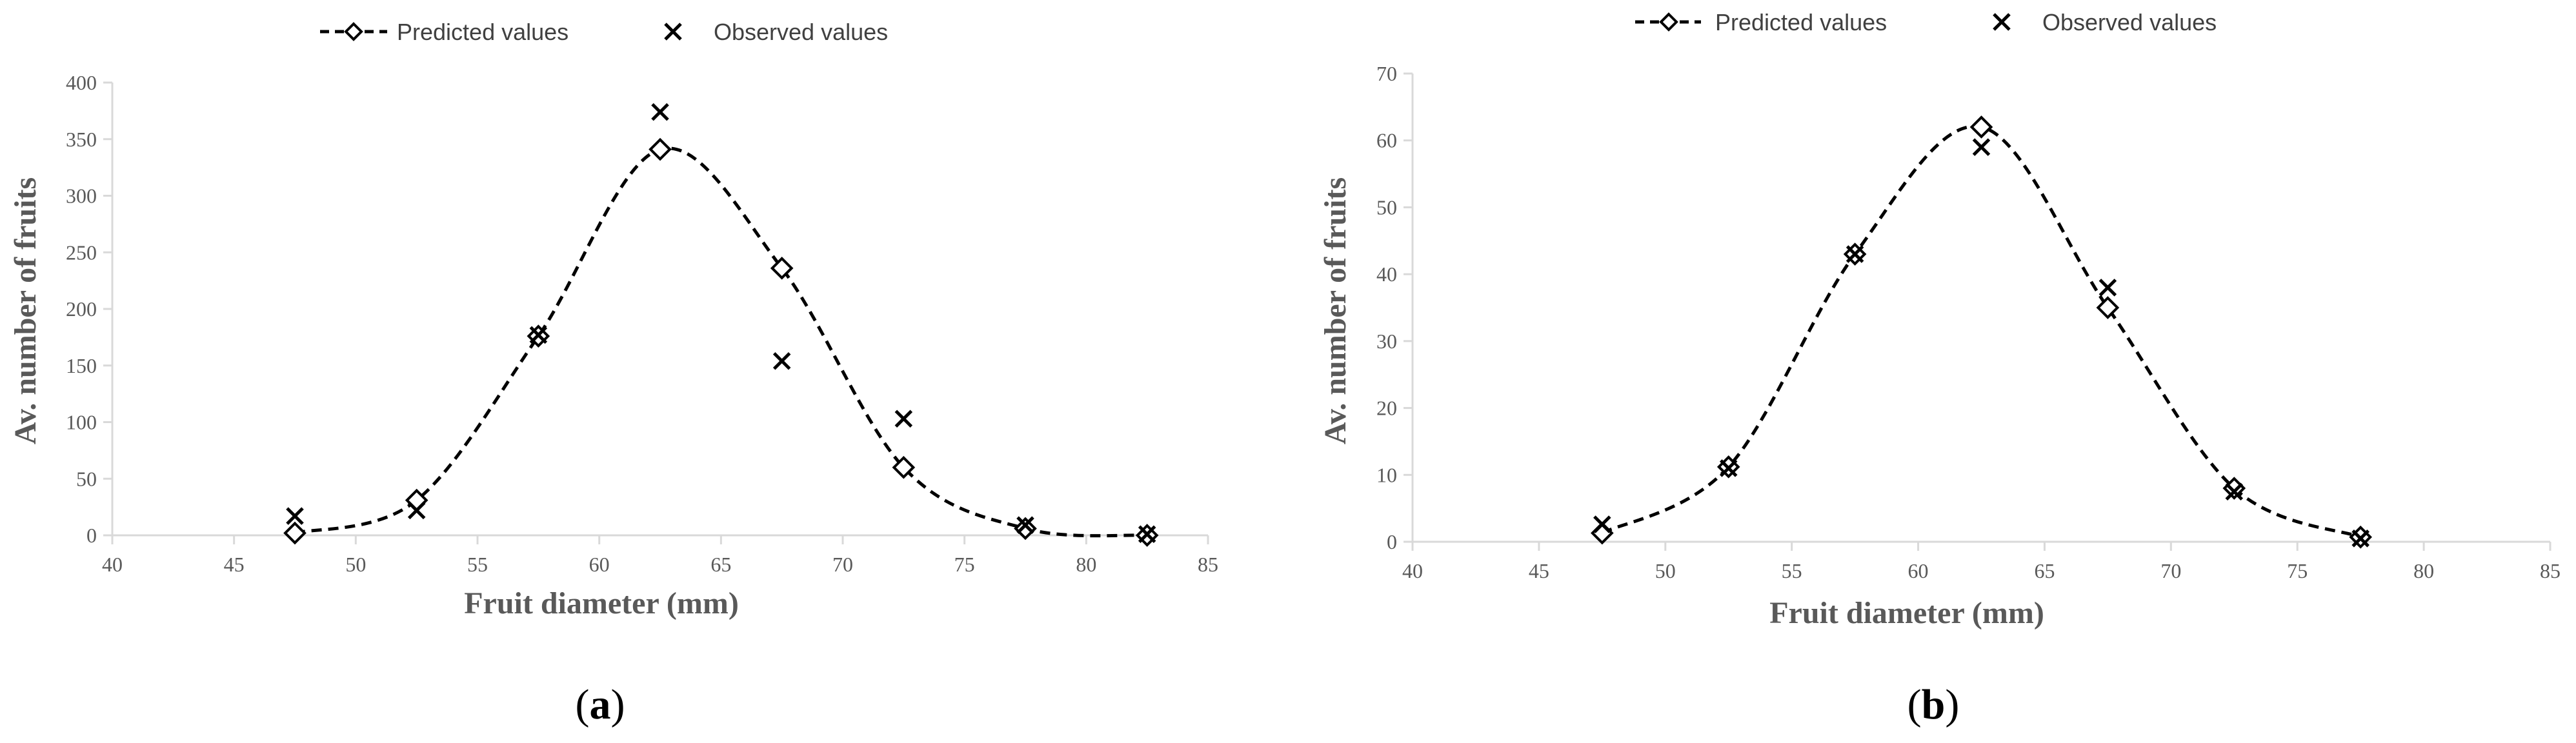 The image size is (2576, 743). Describe the element at coordinates (1386, 341) in the screenshot. I see `y-tick-label: 30` at that location.